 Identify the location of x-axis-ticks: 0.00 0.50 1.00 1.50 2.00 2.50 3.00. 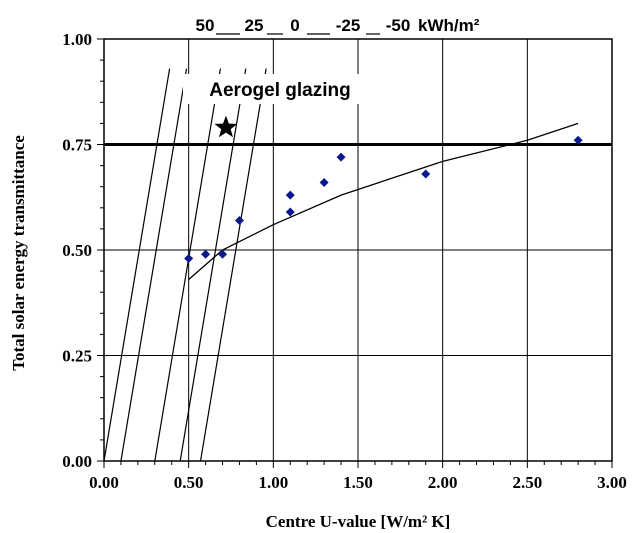
(358, 476).